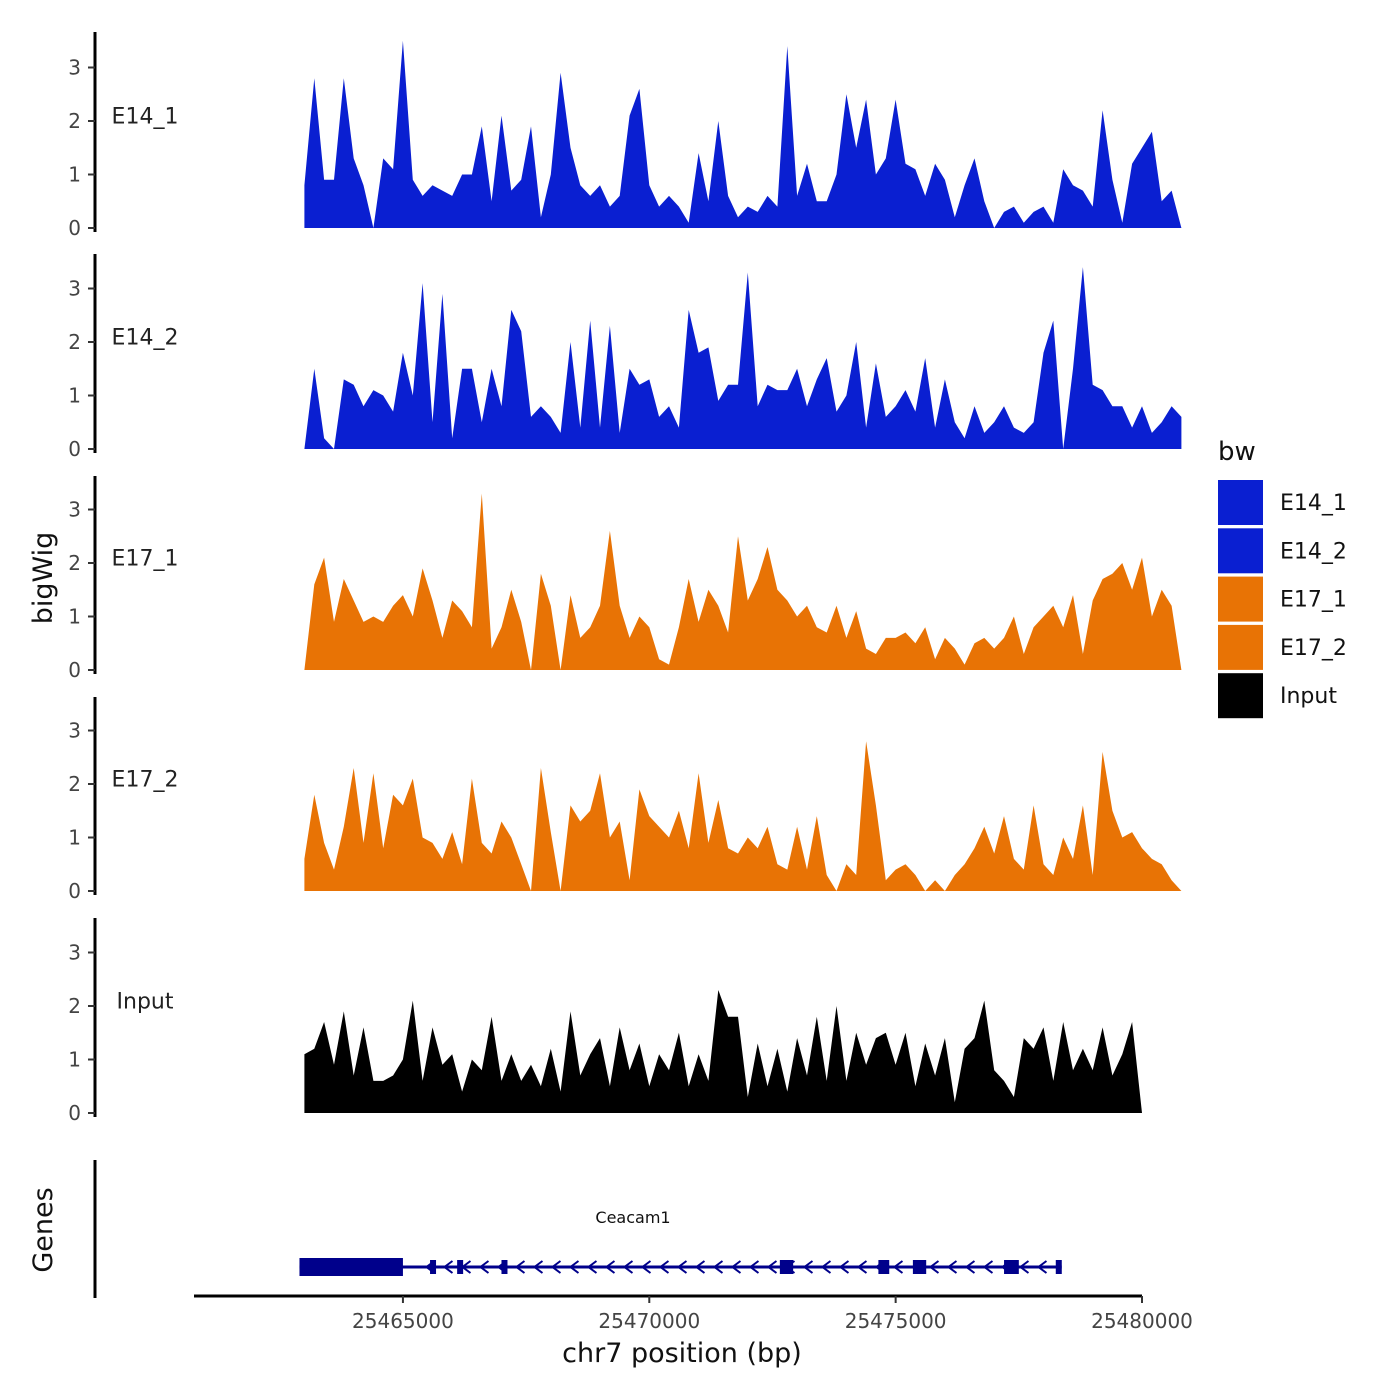 This screenshot has width=1400, height=1400. Describe the element at coordinates (1277, 696) in the screenshot. I see `legend-entry-Input: Input` at that location.